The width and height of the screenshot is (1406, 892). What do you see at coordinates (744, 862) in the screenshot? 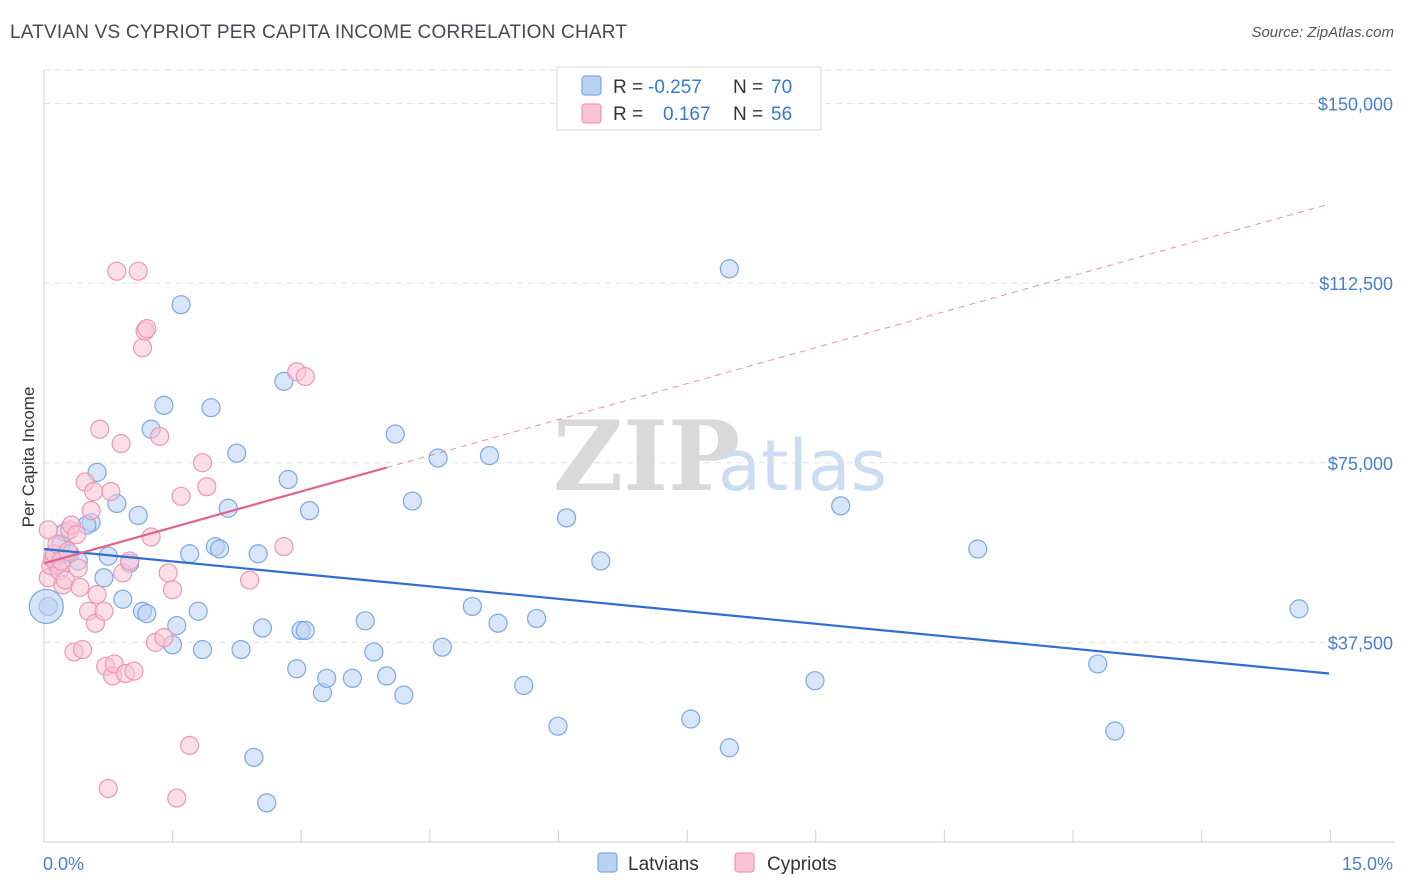
I see `bottom-legend-swatch-cypriots` at bounding box center [744, 862].